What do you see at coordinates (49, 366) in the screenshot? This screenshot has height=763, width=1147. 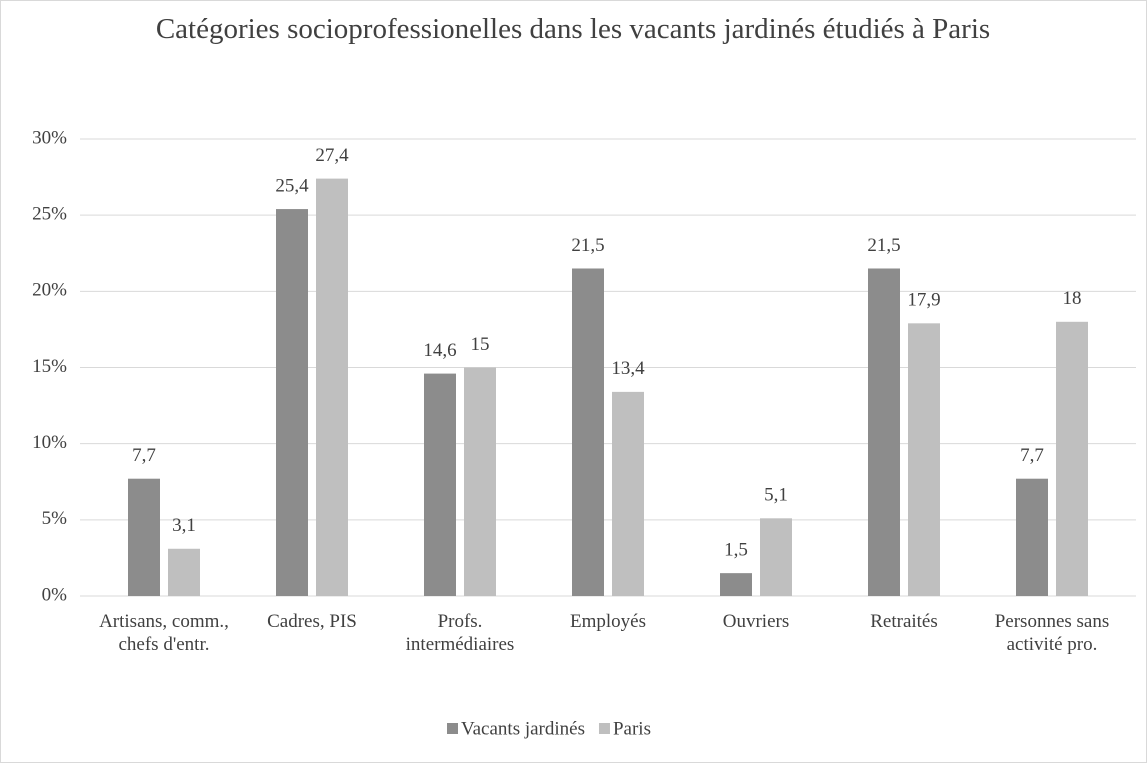 I see `y-tick-label: 15%` at bounding box center [49, 366].